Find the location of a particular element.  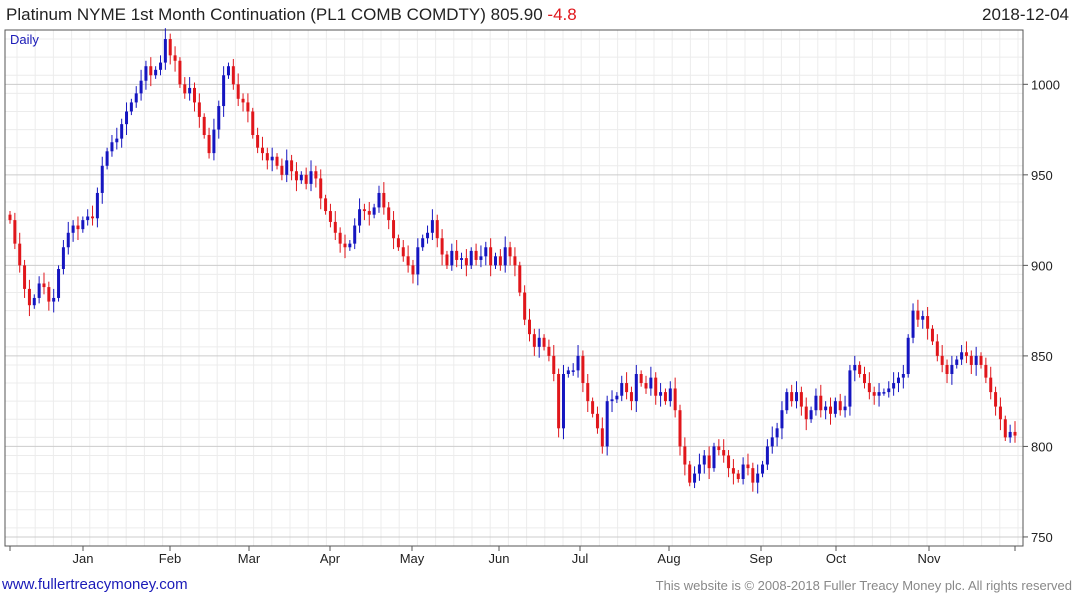

y-tick-label: 1000 is located at coordinates (1045, 84).